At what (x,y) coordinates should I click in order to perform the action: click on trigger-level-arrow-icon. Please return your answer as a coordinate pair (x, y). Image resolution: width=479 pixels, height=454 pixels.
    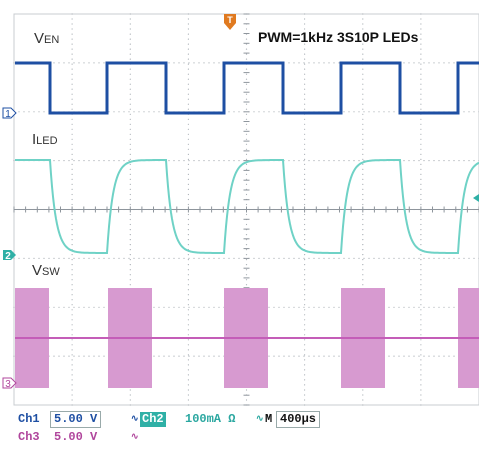
    Looking at the image, I should click on (476, 198).